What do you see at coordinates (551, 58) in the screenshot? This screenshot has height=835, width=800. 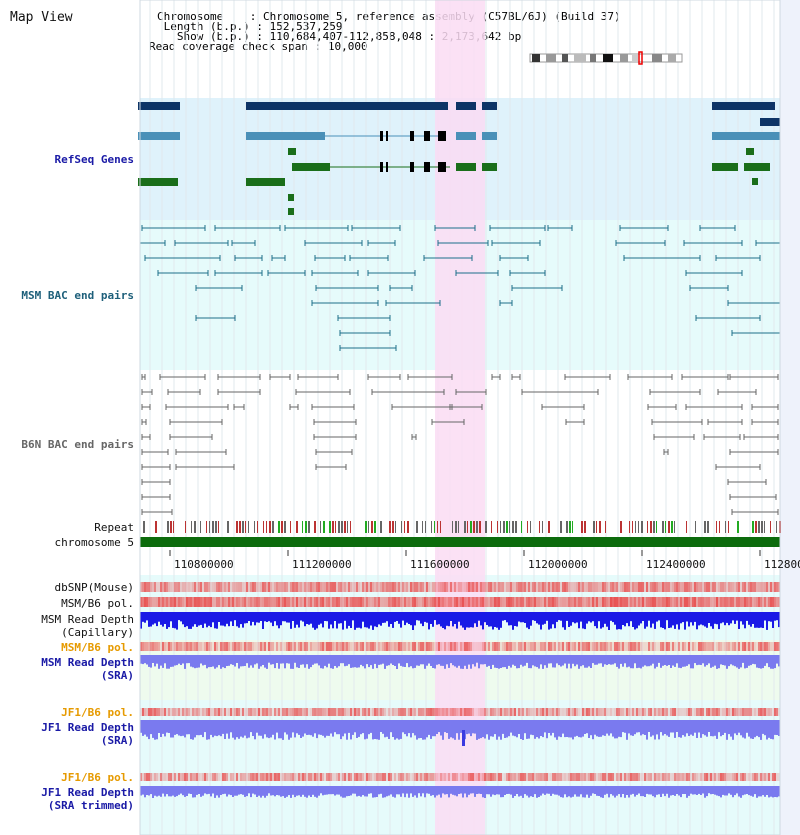 I see `ideogram-band` at bounding box center [551, 58].